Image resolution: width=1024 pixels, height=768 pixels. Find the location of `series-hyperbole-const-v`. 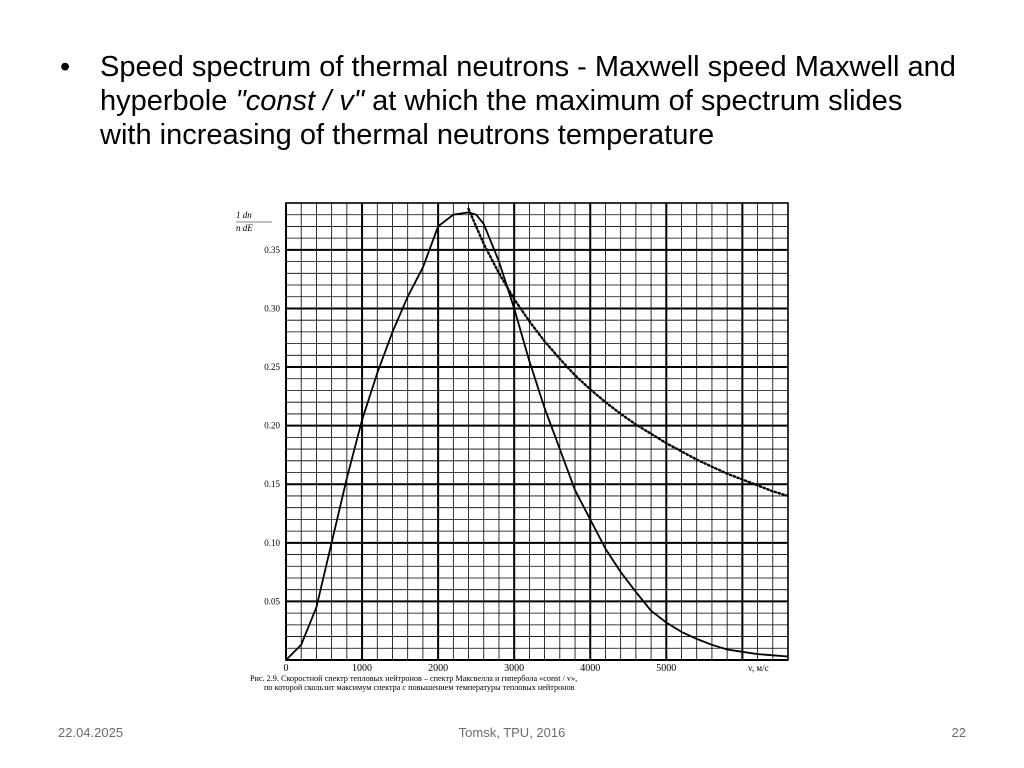

series-hyperbole-const-v is located at coordinates (628, 352).